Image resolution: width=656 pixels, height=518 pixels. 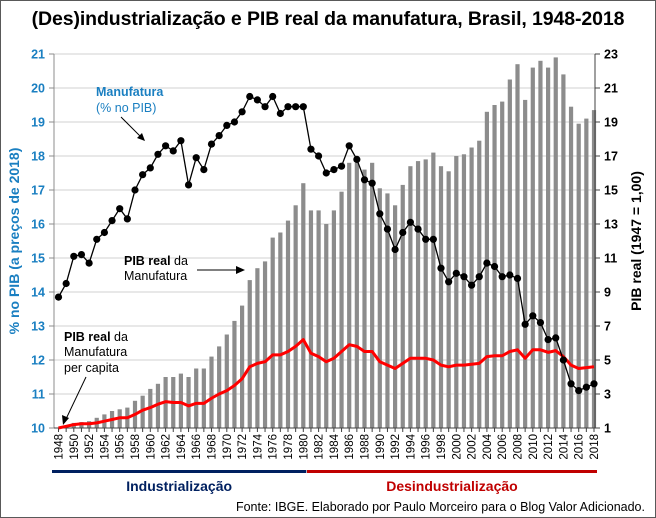 I want to click on point-1969, so click(x=219, y=136).